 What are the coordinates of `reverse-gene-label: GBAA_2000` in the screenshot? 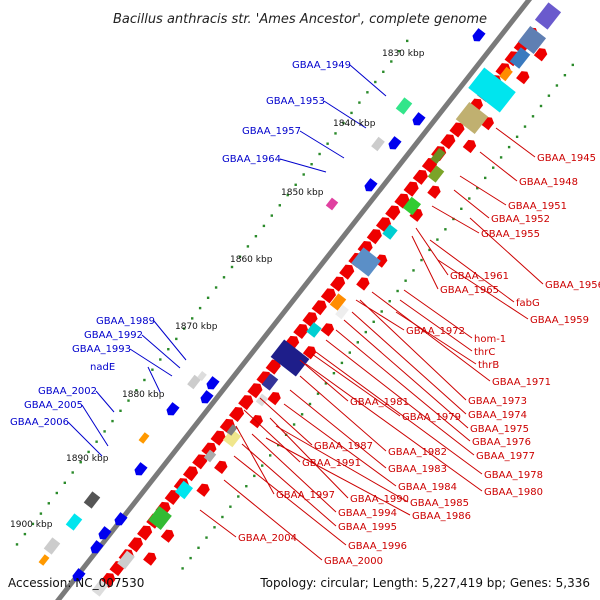 It's located at (353, 561).